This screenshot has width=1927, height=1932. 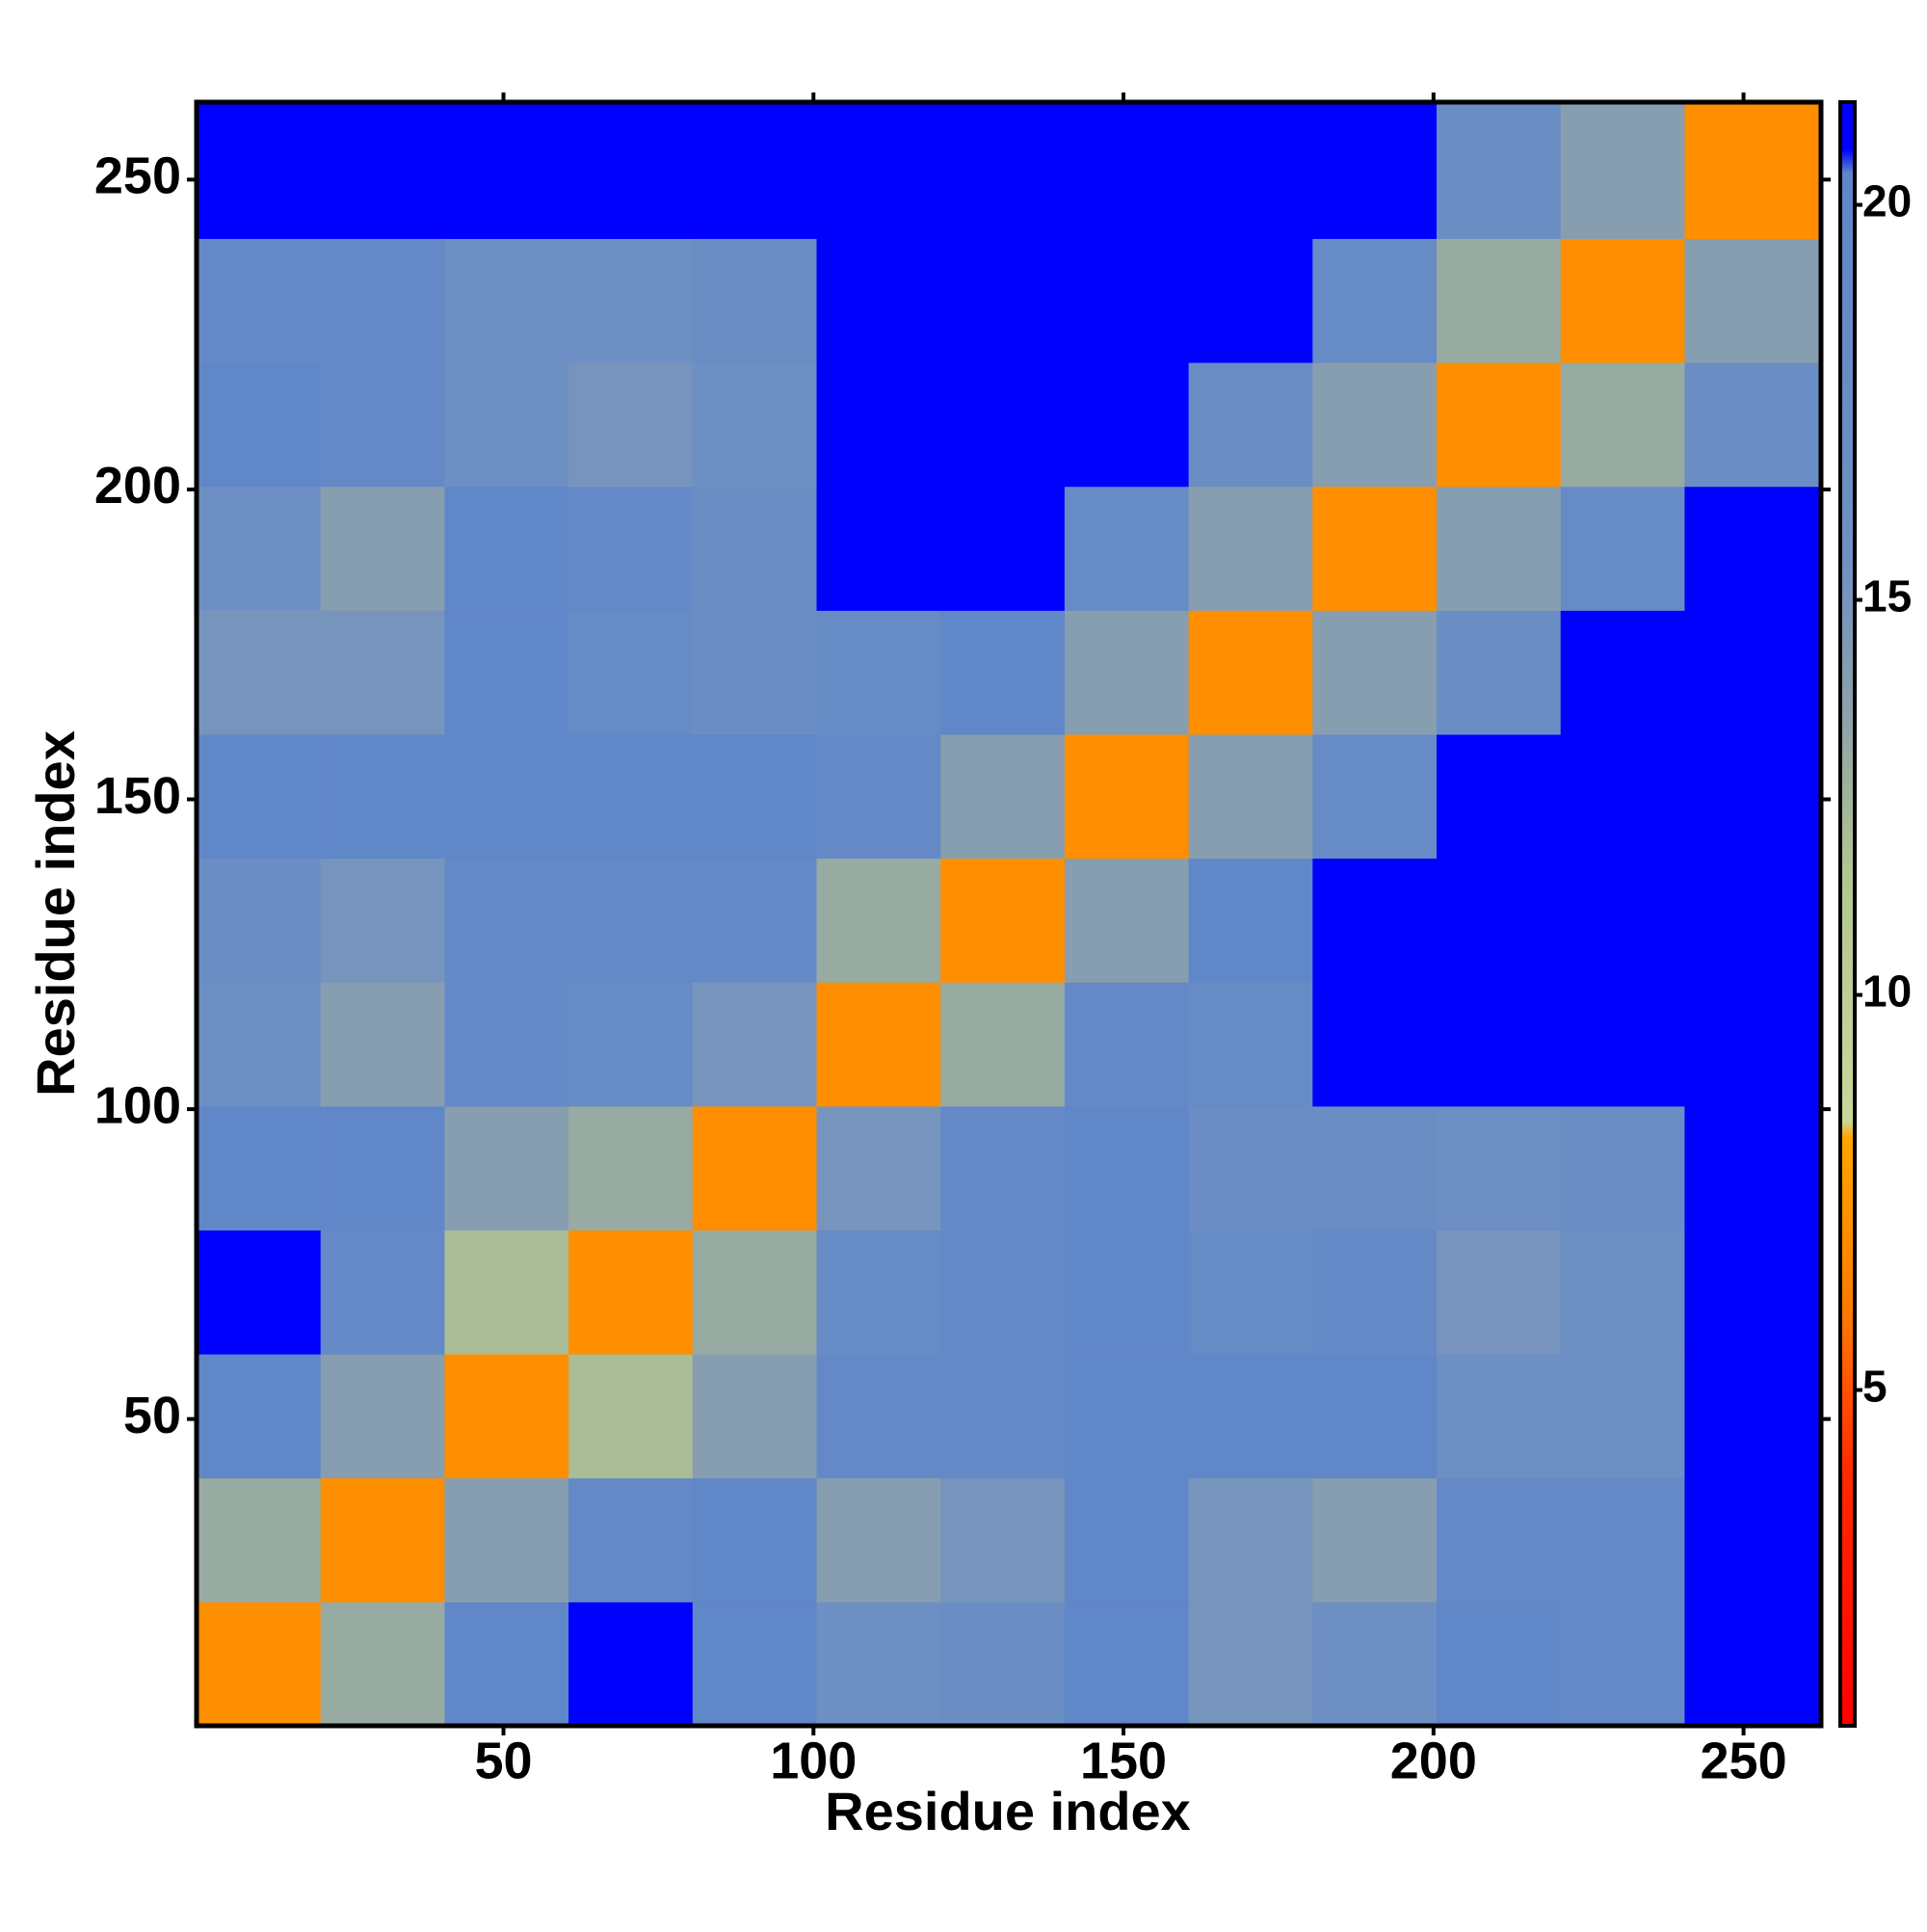 I want to click on colorbar-tick-label: 10, so click(x=1887, y=991).